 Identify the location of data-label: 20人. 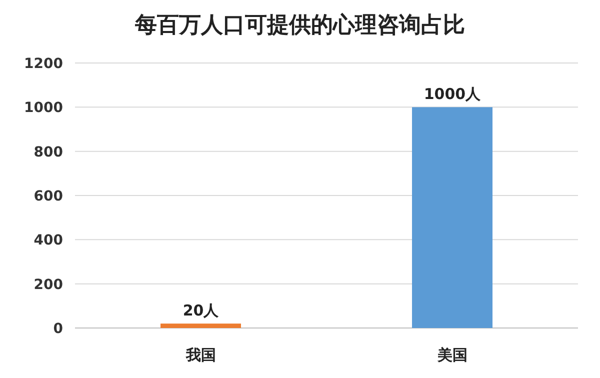
(201, 311).